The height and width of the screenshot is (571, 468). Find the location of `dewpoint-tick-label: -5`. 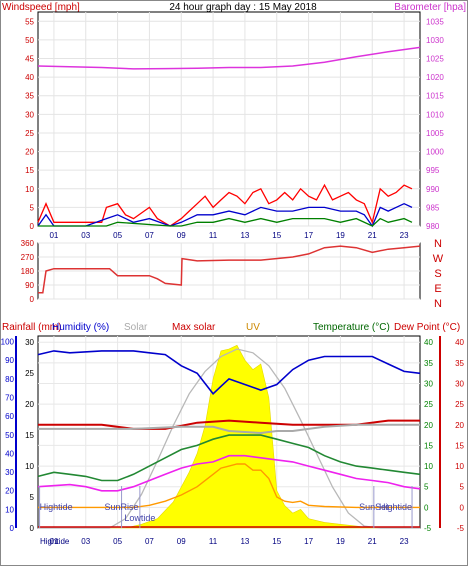

dewpoint-tick-label: -5 is located at coordinates (461, 528).